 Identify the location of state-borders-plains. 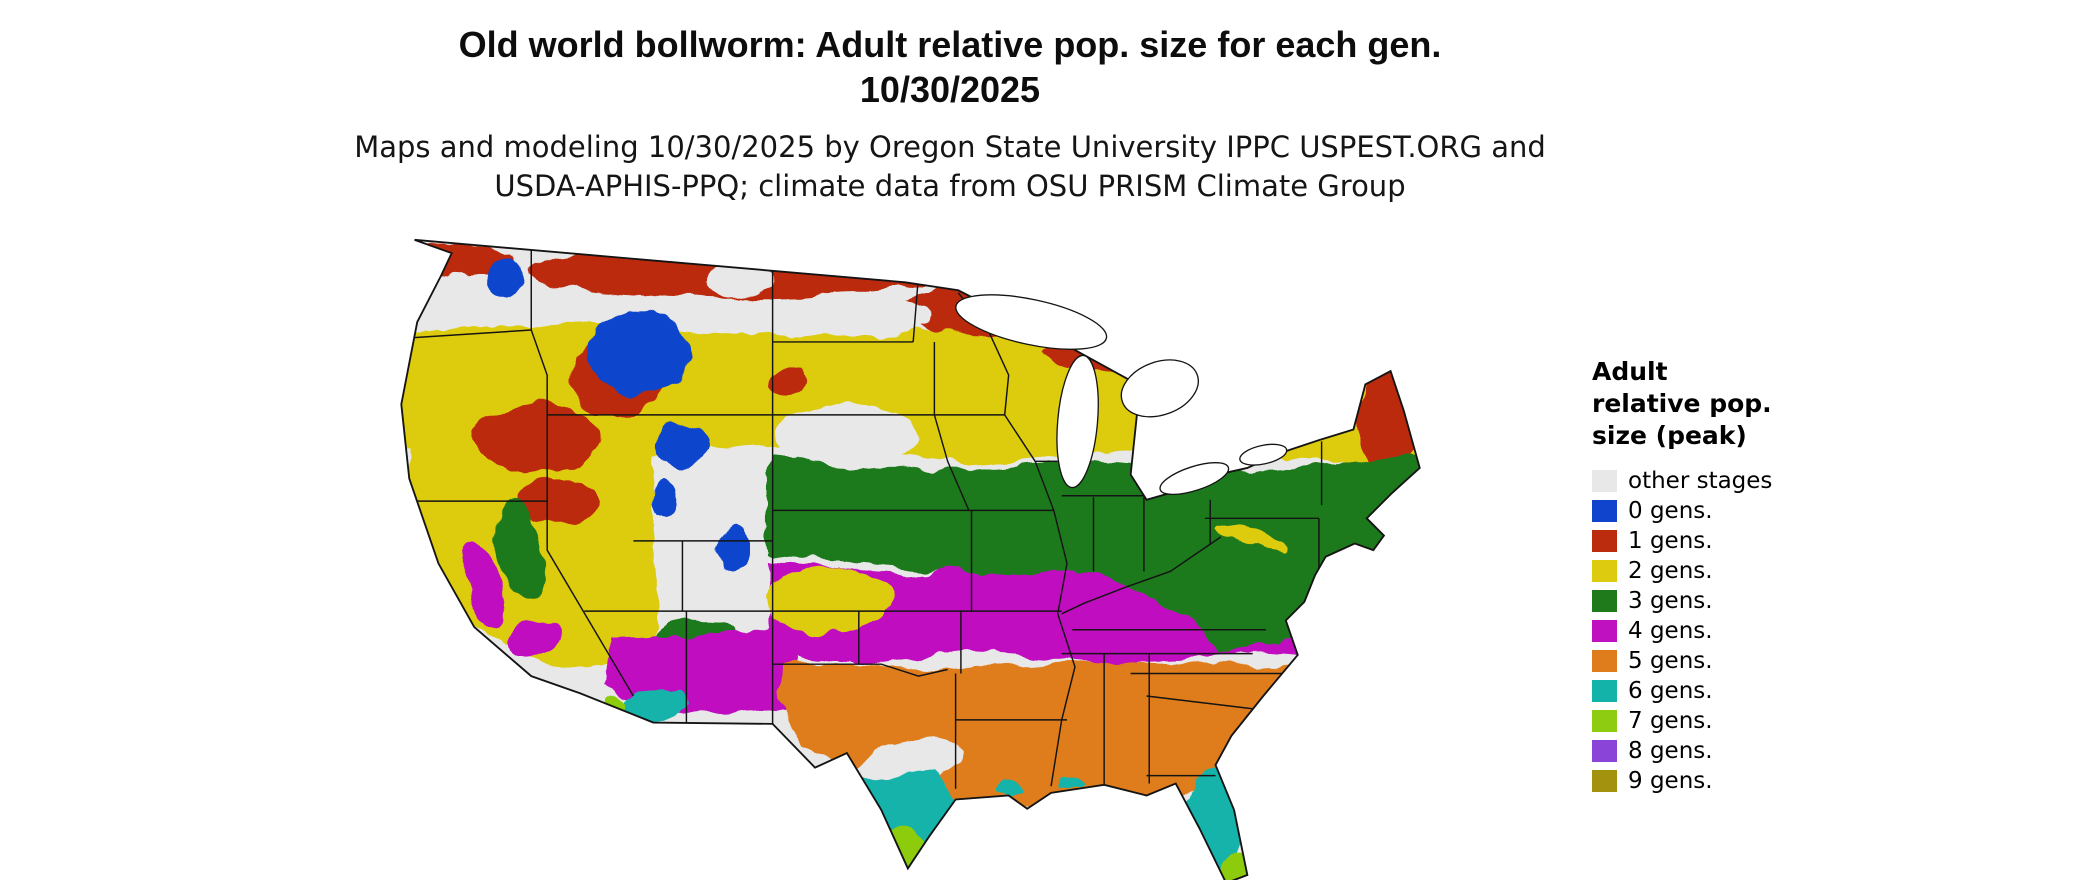
(924, 514).